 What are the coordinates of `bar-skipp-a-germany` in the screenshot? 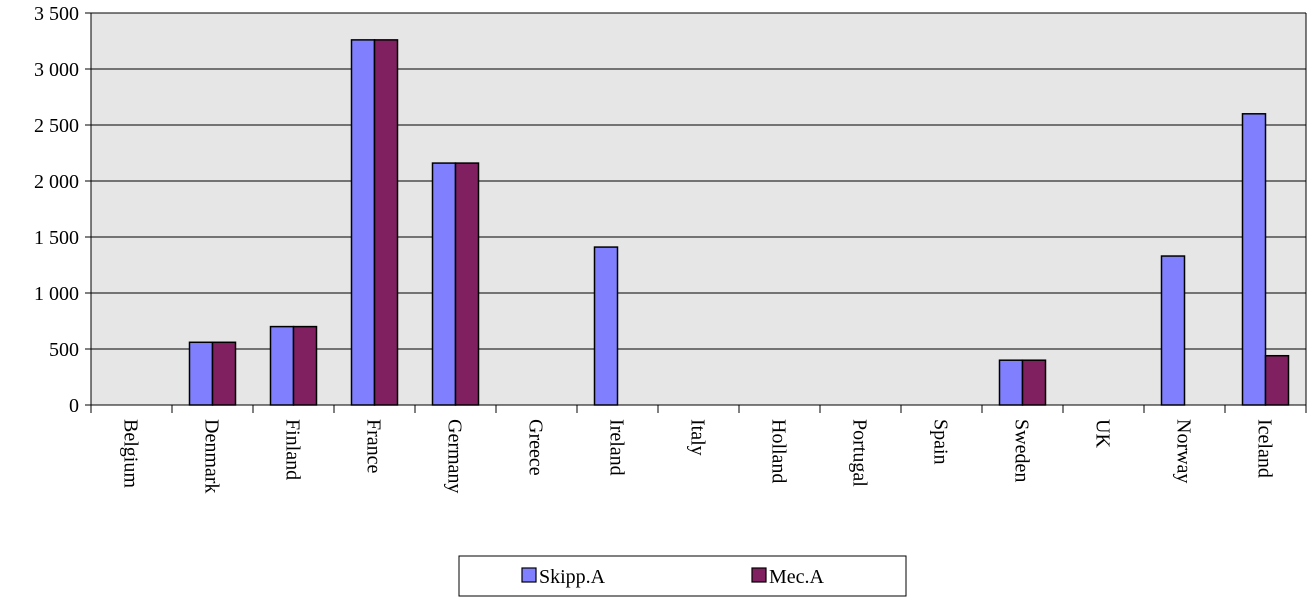 It's located at (444, 284).